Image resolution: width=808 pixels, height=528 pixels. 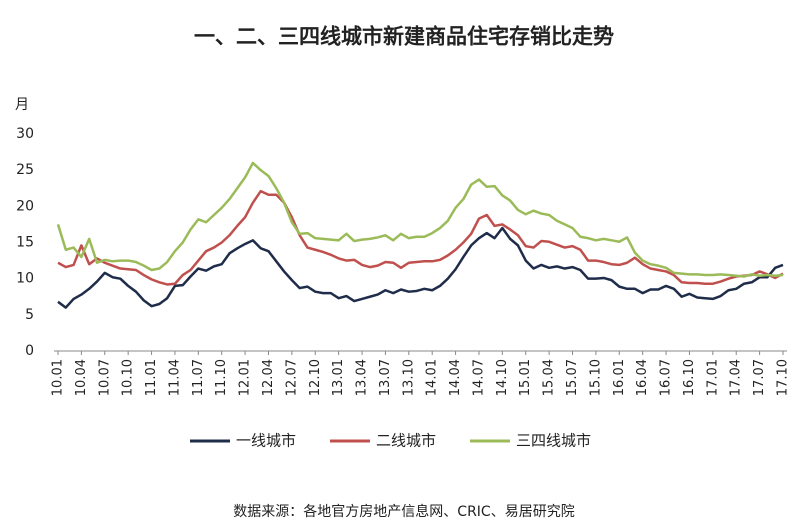 What do you see at coordinates (104, 377) in the screenshot?
I see `x-tick-label: 10.07` at bounding box center [104, 377].